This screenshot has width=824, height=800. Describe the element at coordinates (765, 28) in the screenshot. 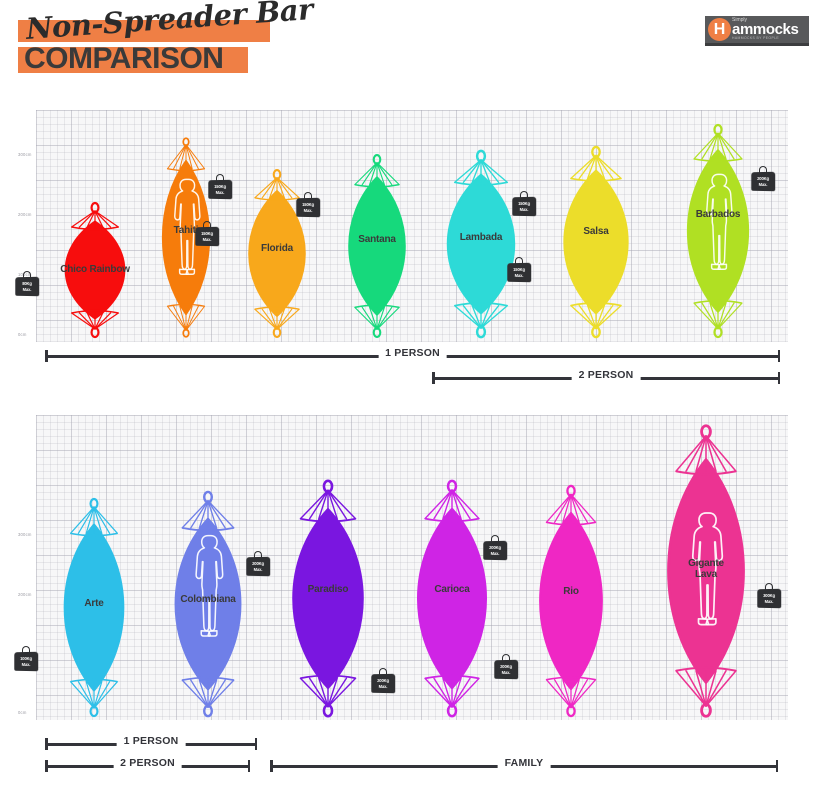

I see `logo-text: Simply ammocks HAMMOCKS BY PEOPLE` at that location.